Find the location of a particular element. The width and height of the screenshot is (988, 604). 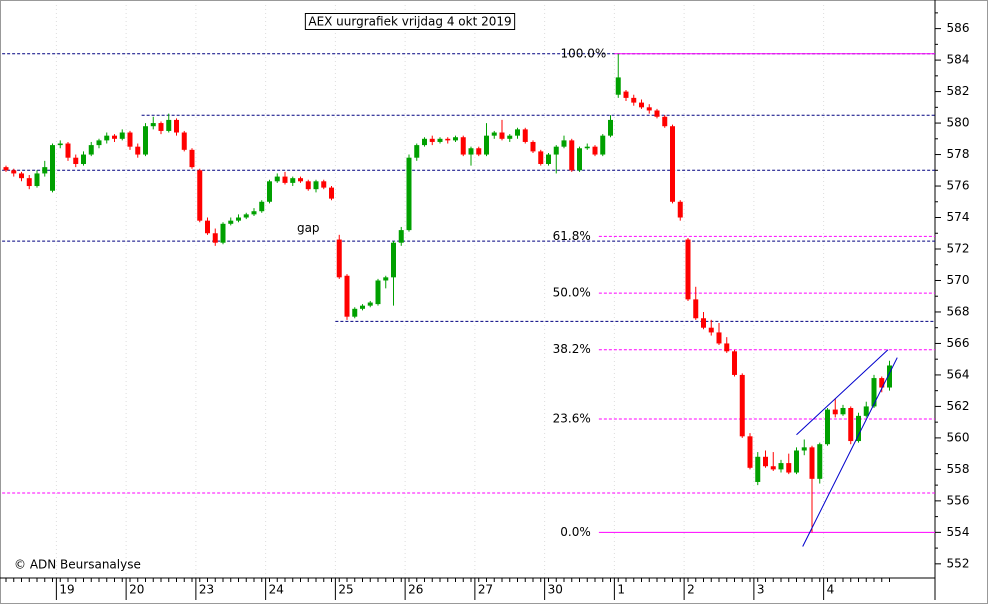

level-label: 61.8% is located at coordinates (572, 236).